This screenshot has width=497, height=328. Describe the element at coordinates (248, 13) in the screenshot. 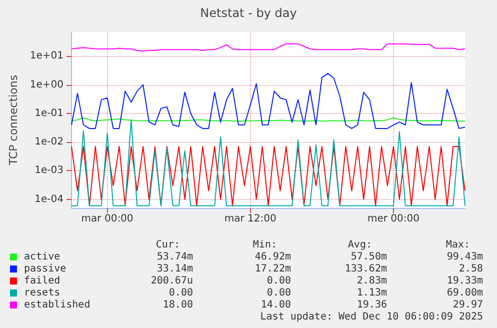

I see `chart-title: Netstat - by day` at that location.